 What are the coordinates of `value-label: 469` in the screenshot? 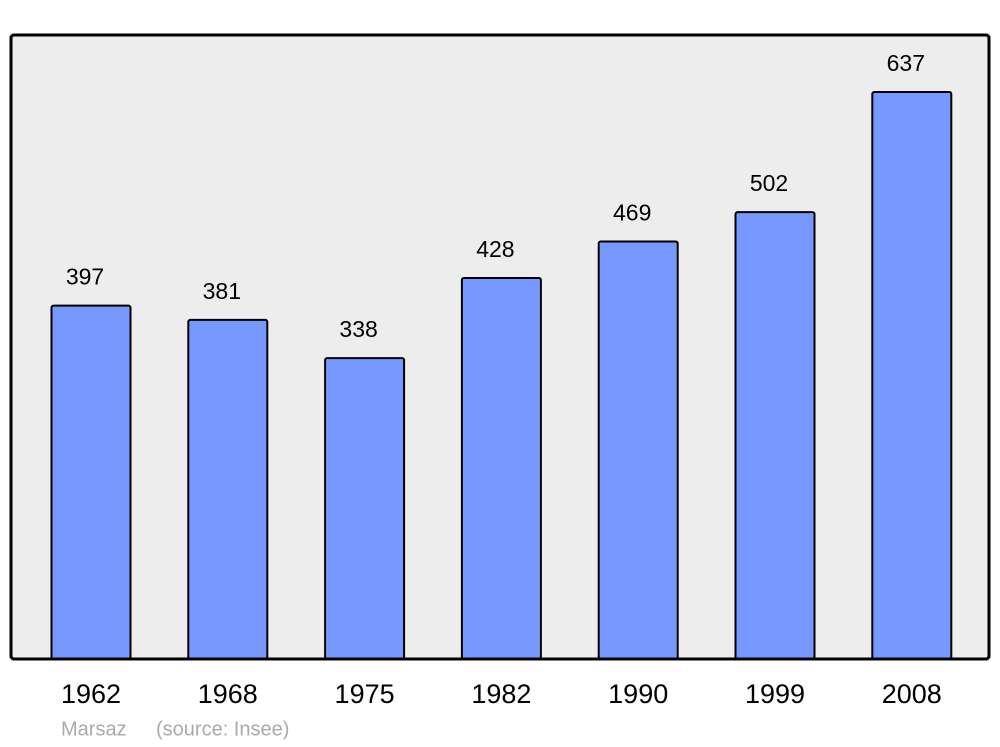 It's located at (632, 213).